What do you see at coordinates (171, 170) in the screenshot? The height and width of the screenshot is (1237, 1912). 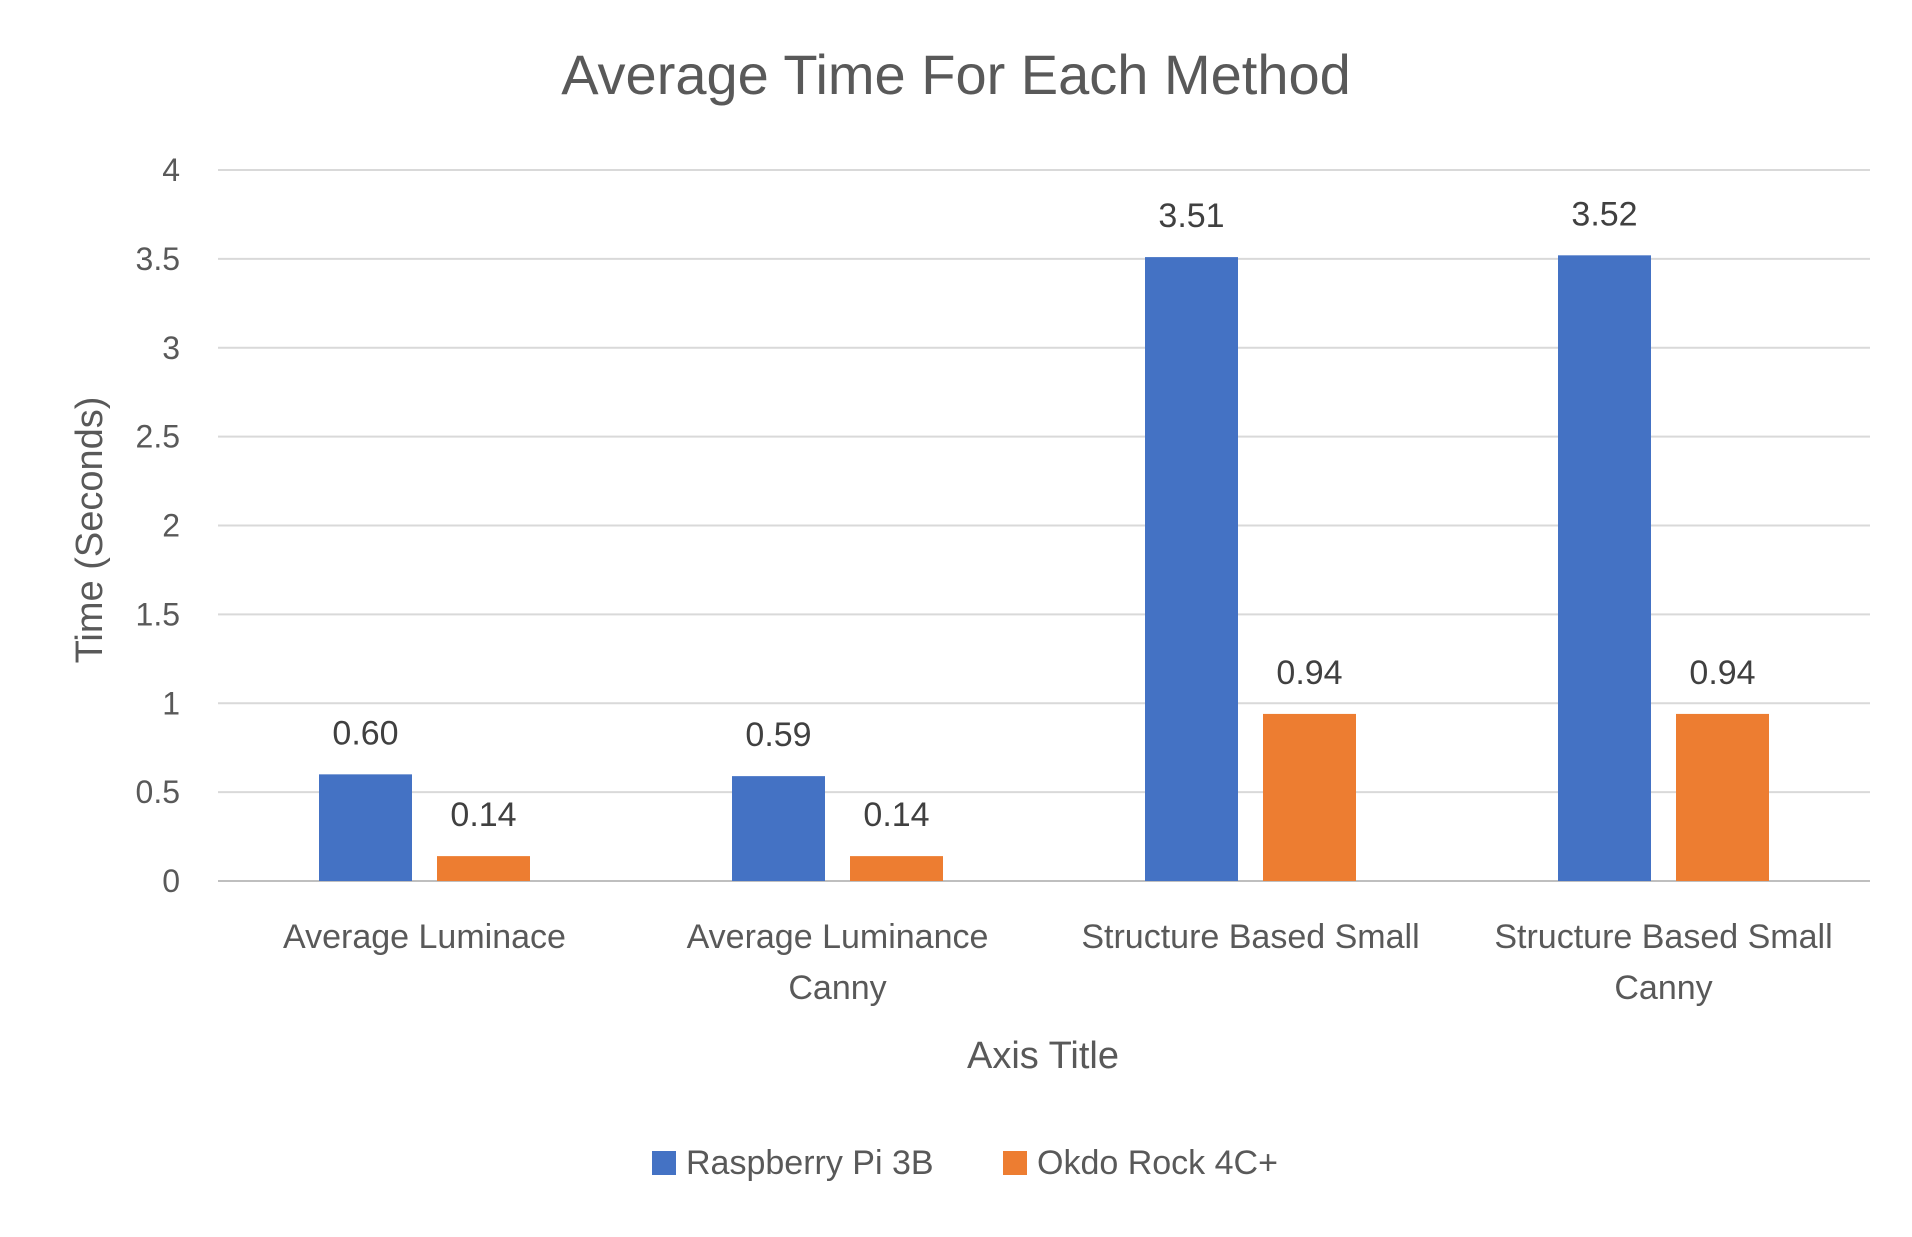 I see `y-tick-label: 4` at bounding box center [171, 170].